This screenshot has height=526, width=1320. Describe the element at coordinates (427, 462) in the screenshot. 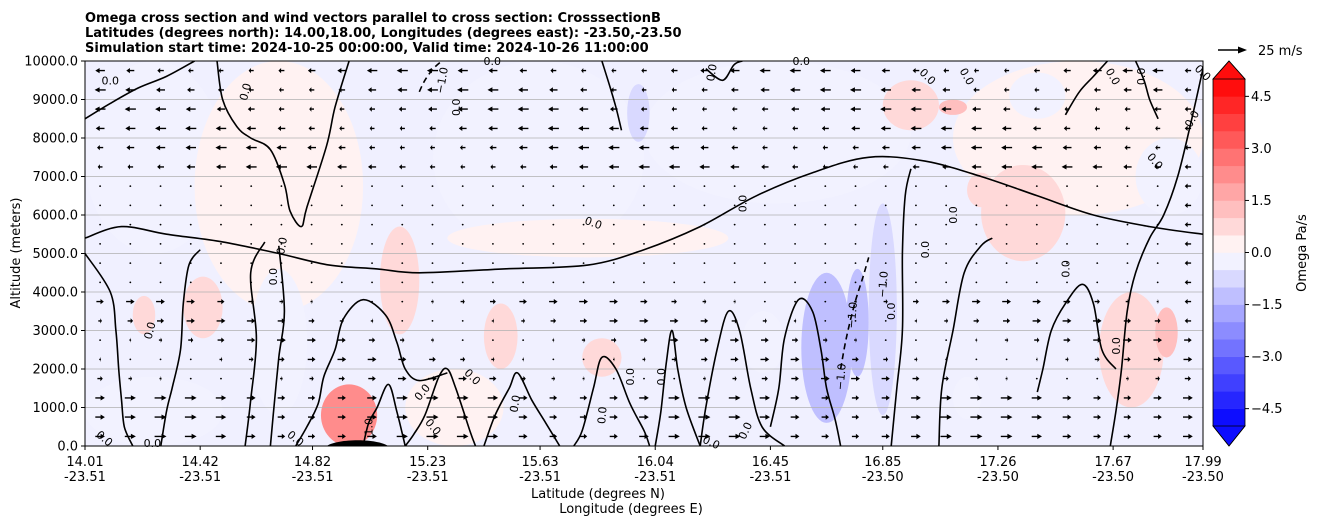

I see `x-tick-label-lat: 15.23` at that location.